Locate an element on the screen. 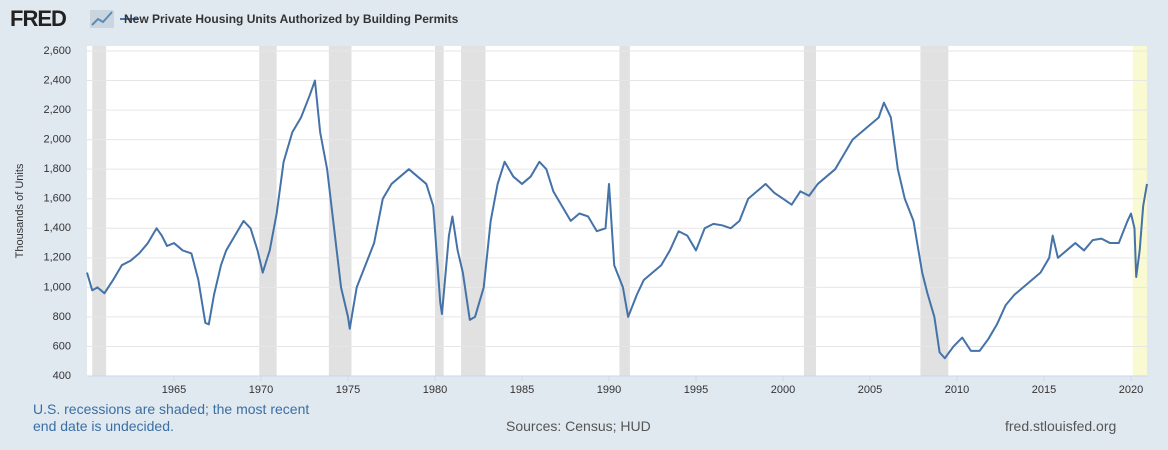 The image size is (1168, 450). x-tick-label: 1980 is located at coordinates (435, 390).